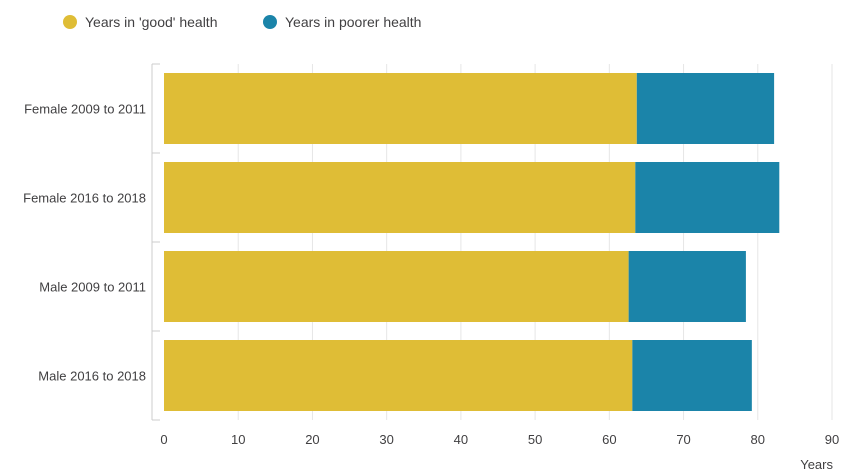 The height and width of the screenshot is (474, 842). I want to click on x-tick-label: 80, so click(758, 439).